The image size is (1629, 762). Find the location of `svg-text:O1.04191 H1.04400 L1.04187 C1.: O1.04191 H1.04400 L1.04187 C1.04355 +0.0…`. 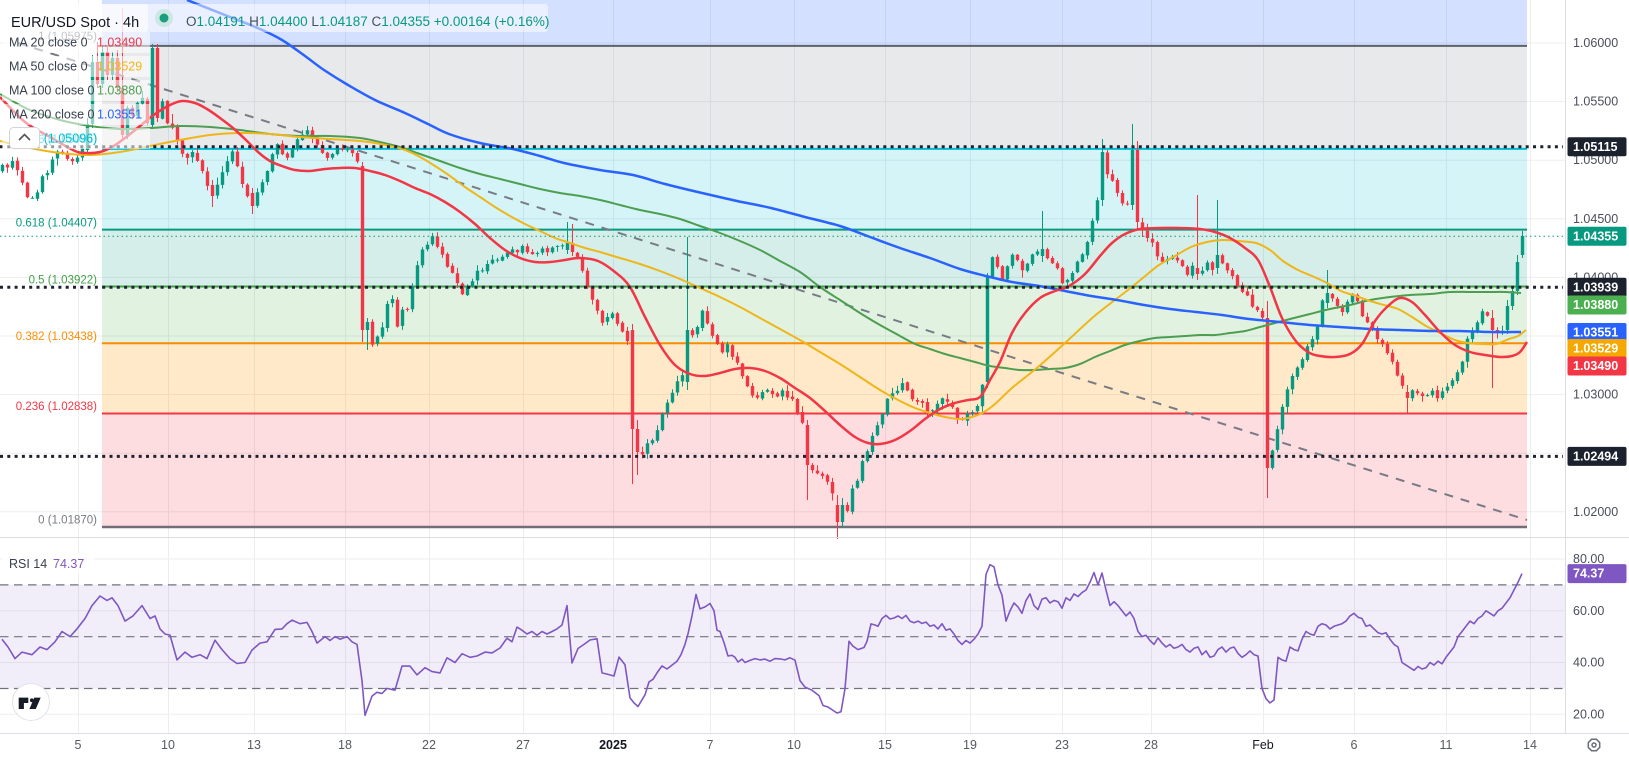

svg-text:O1.04191 H1.04400 L1.04187 C1.: O1.04191 H1.04400 L1.04187 C1.04355 +0.0… is located at coordinates (367, 21).